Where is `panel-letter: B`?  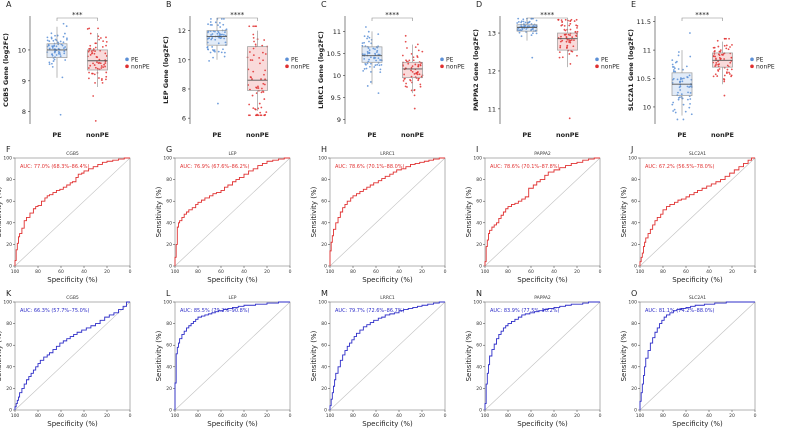 panel-letter: B is located at coordinates (169, 4).